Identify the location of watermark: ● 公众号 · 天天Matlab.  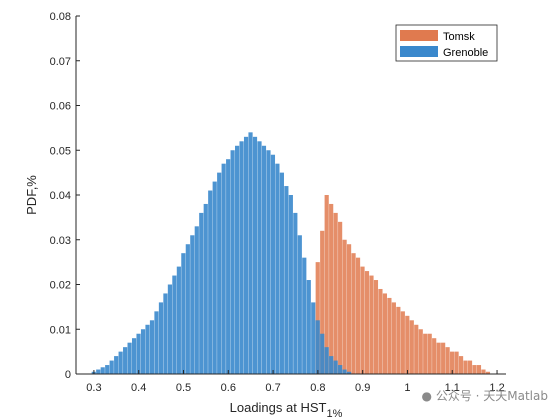
(485, 395).